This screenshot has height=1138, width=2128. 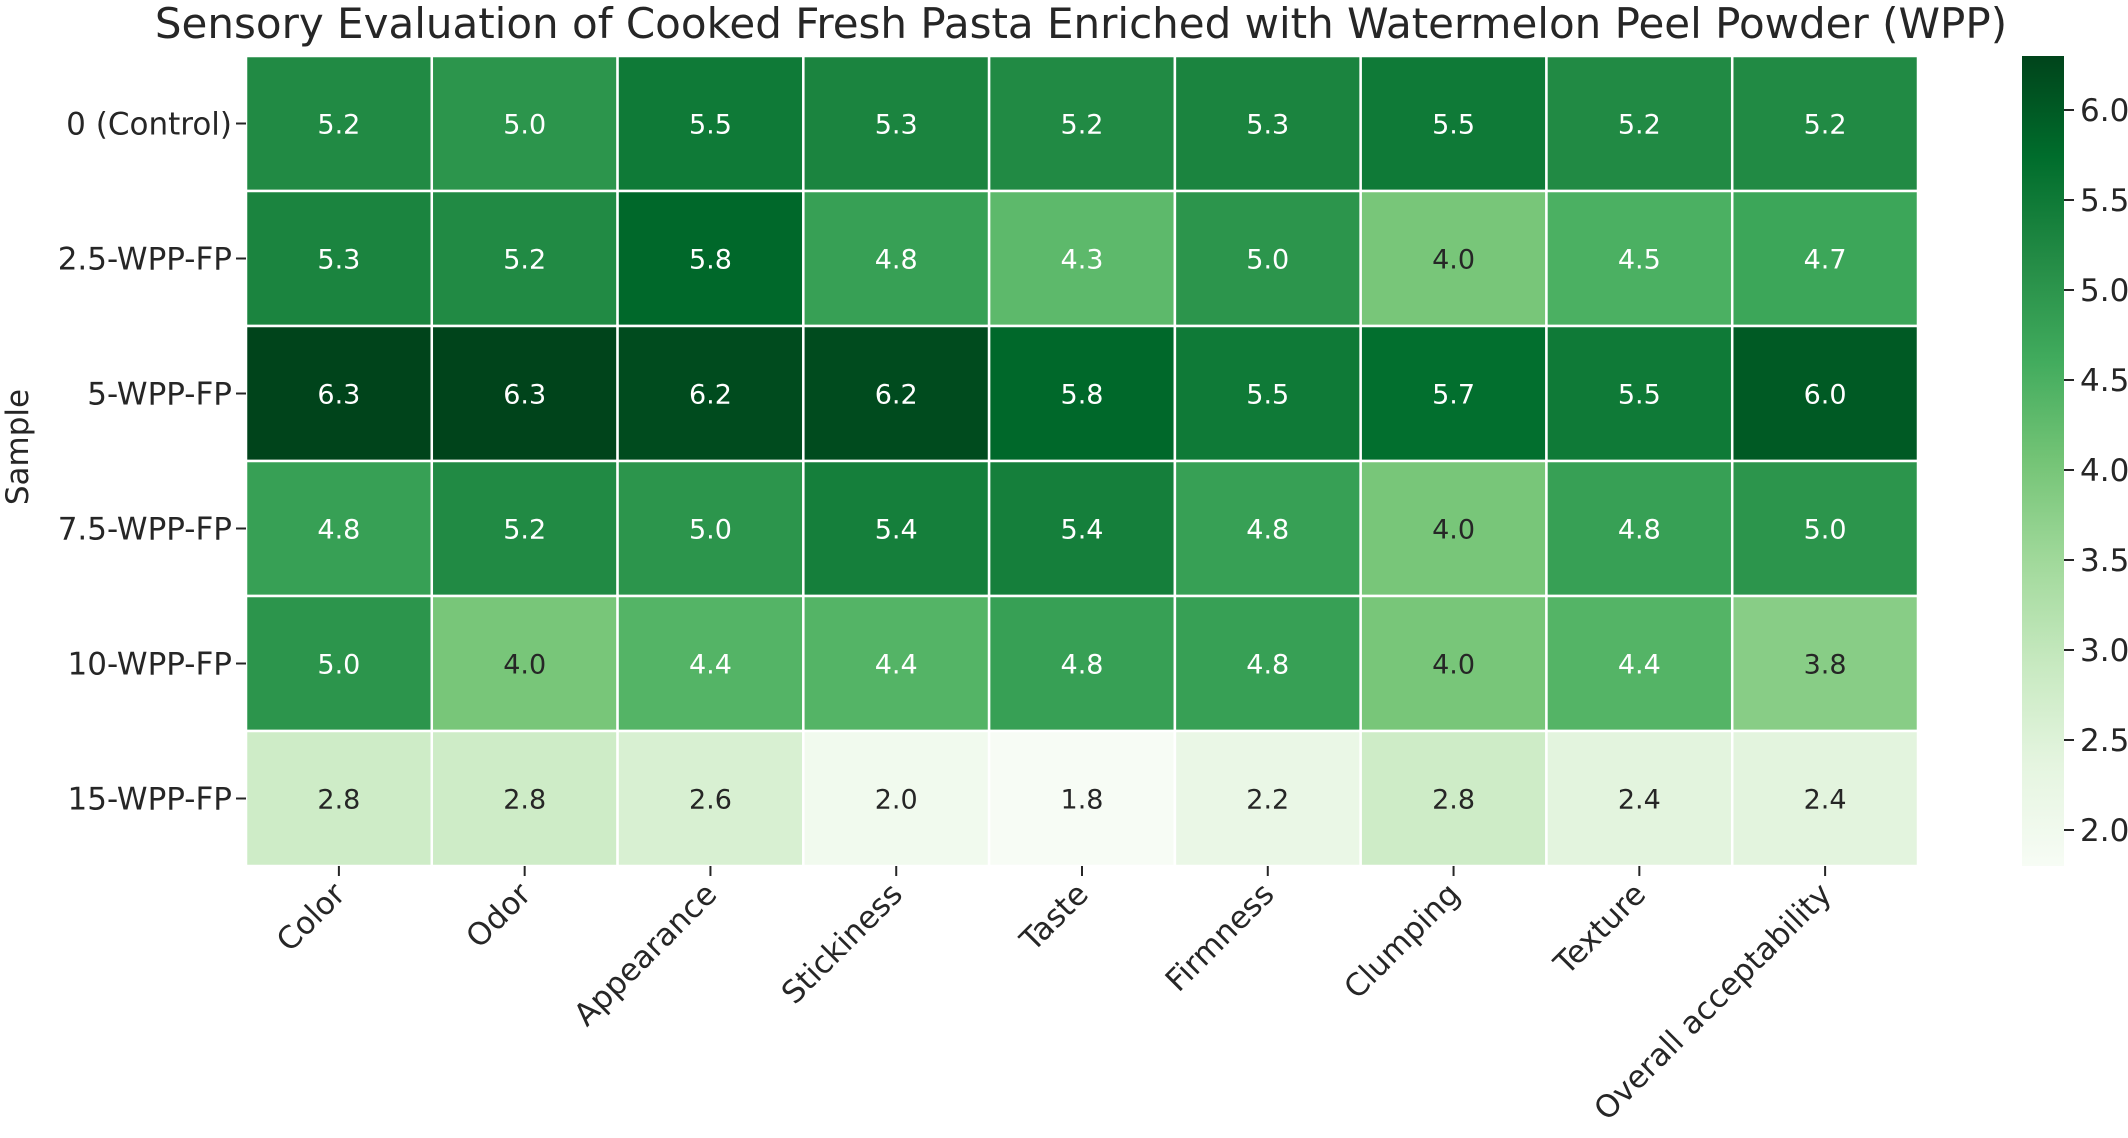 I want to click on x-tick-label: Stickiness, so click(x=842, y=943).